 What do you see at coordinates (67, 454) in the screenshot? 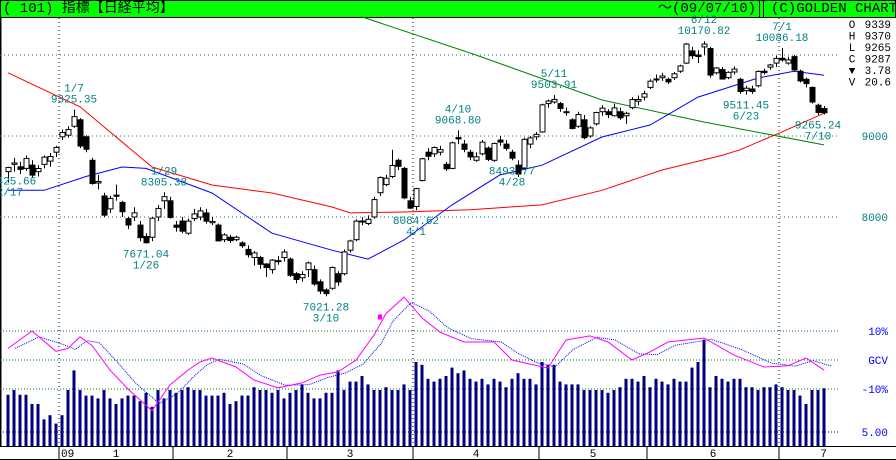
I see `month-label: 09` at bounding box center [67, 454].